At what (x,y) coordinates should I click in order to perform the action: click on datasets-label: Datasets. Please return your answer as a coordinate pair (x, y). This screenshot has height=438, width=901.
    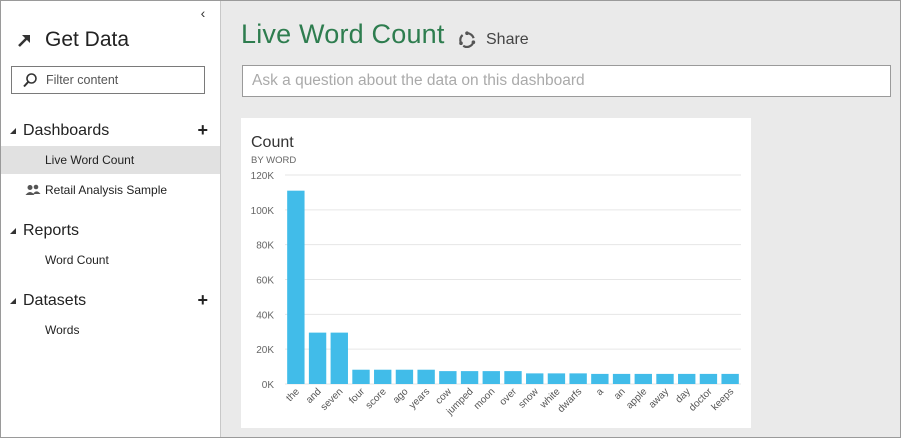
    Looking at the image, I should click on (54, 301).